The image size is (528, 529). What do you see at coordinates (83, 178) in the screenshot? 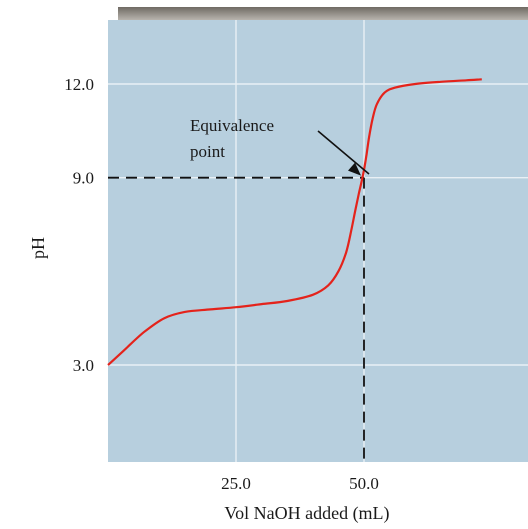
I see `y-tick-label-1: 9.0` at bounding box center [83, 178].